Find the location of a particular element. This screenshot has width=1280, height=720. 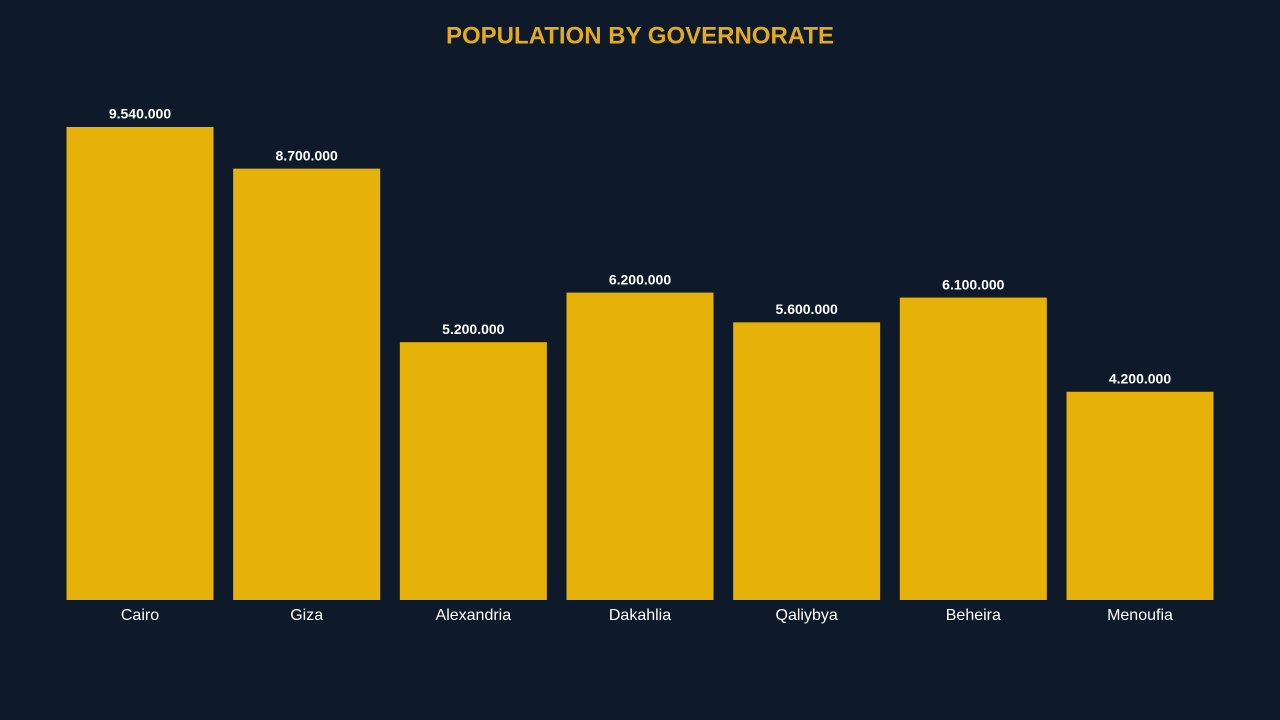

value-label: 5.200.000 is located at coordinates (473, 329).